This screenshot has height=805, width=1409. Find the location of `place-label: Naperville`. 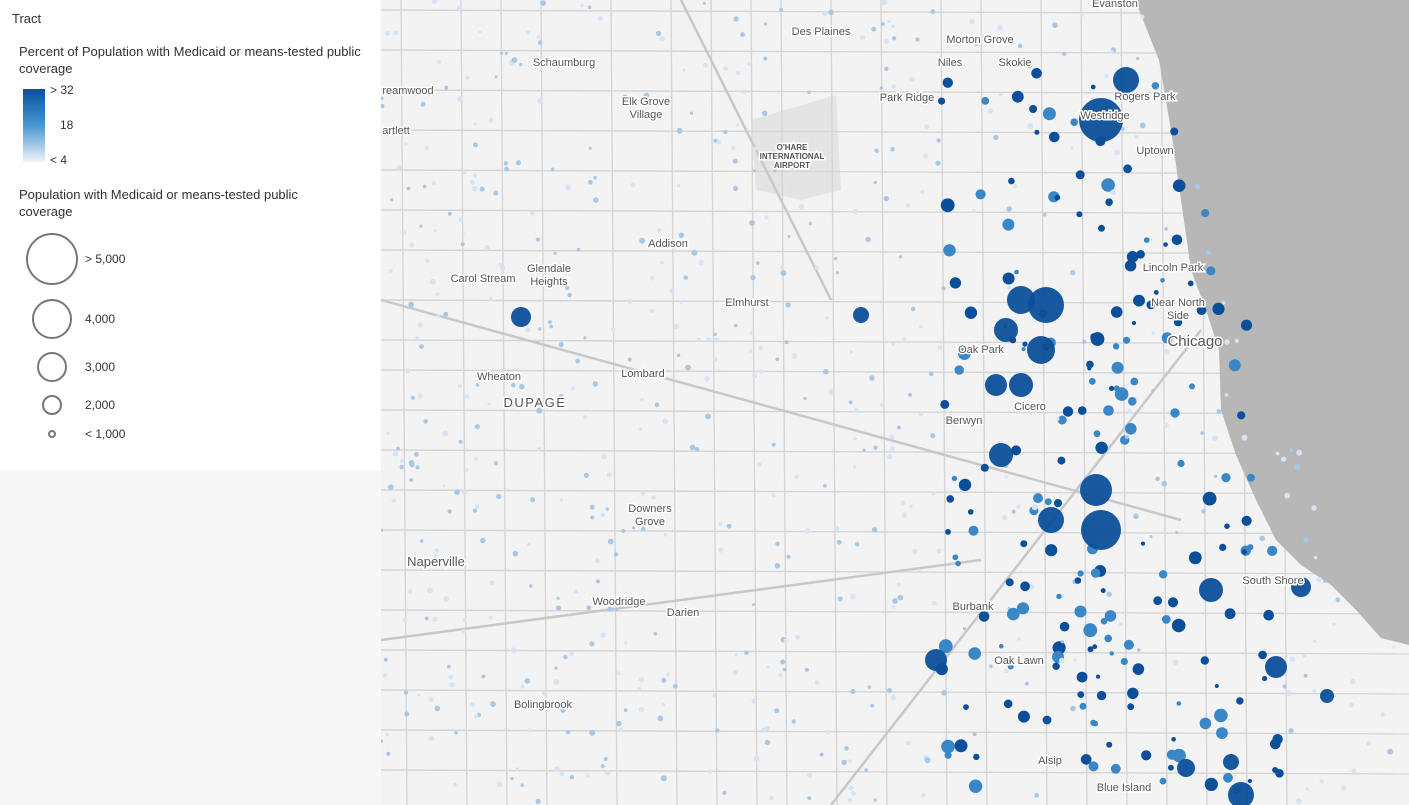

place-label: Naperville is located at coordinates (436, 561).